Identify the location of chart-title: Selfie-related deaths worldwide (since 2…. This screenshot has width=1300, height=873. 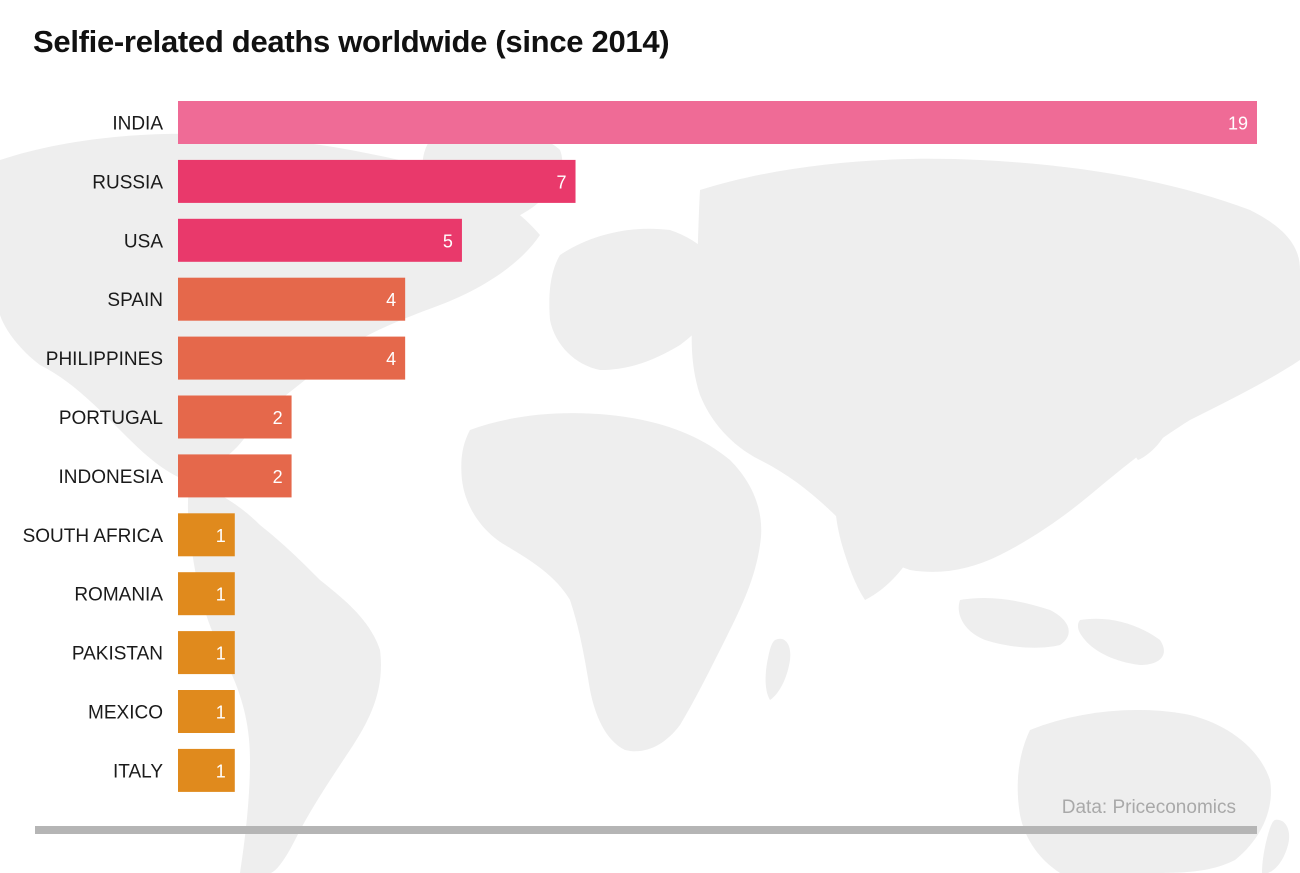
(351, 41).